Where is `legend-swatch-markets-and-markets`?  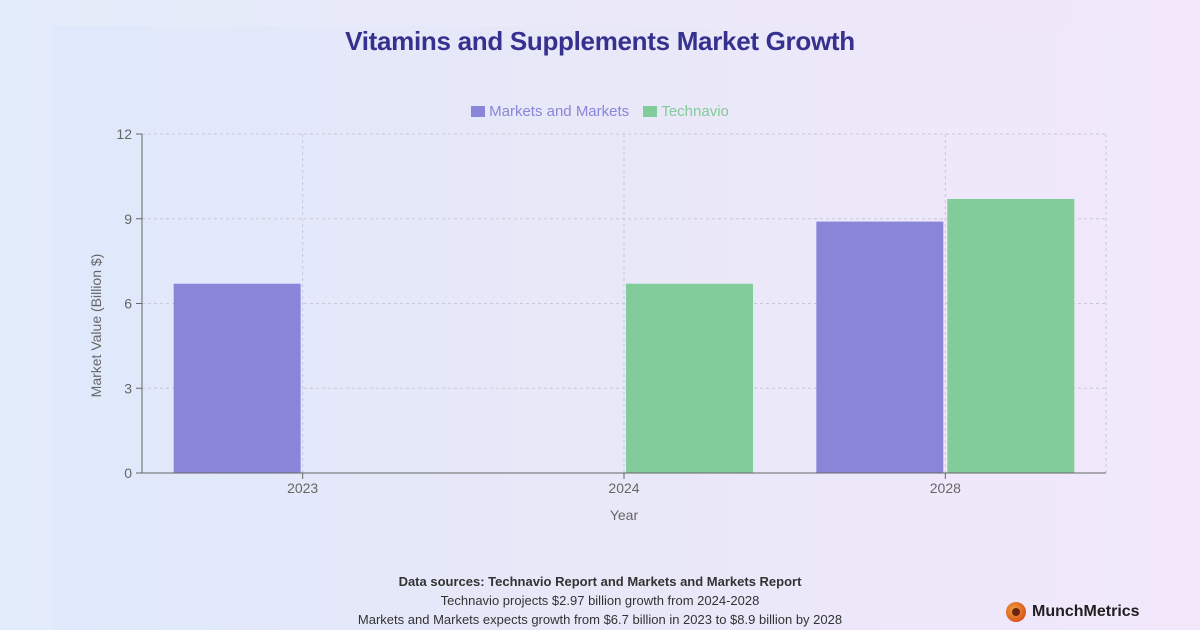 legend-swatch-markets-and-markets is located at coordinates (478, 111).